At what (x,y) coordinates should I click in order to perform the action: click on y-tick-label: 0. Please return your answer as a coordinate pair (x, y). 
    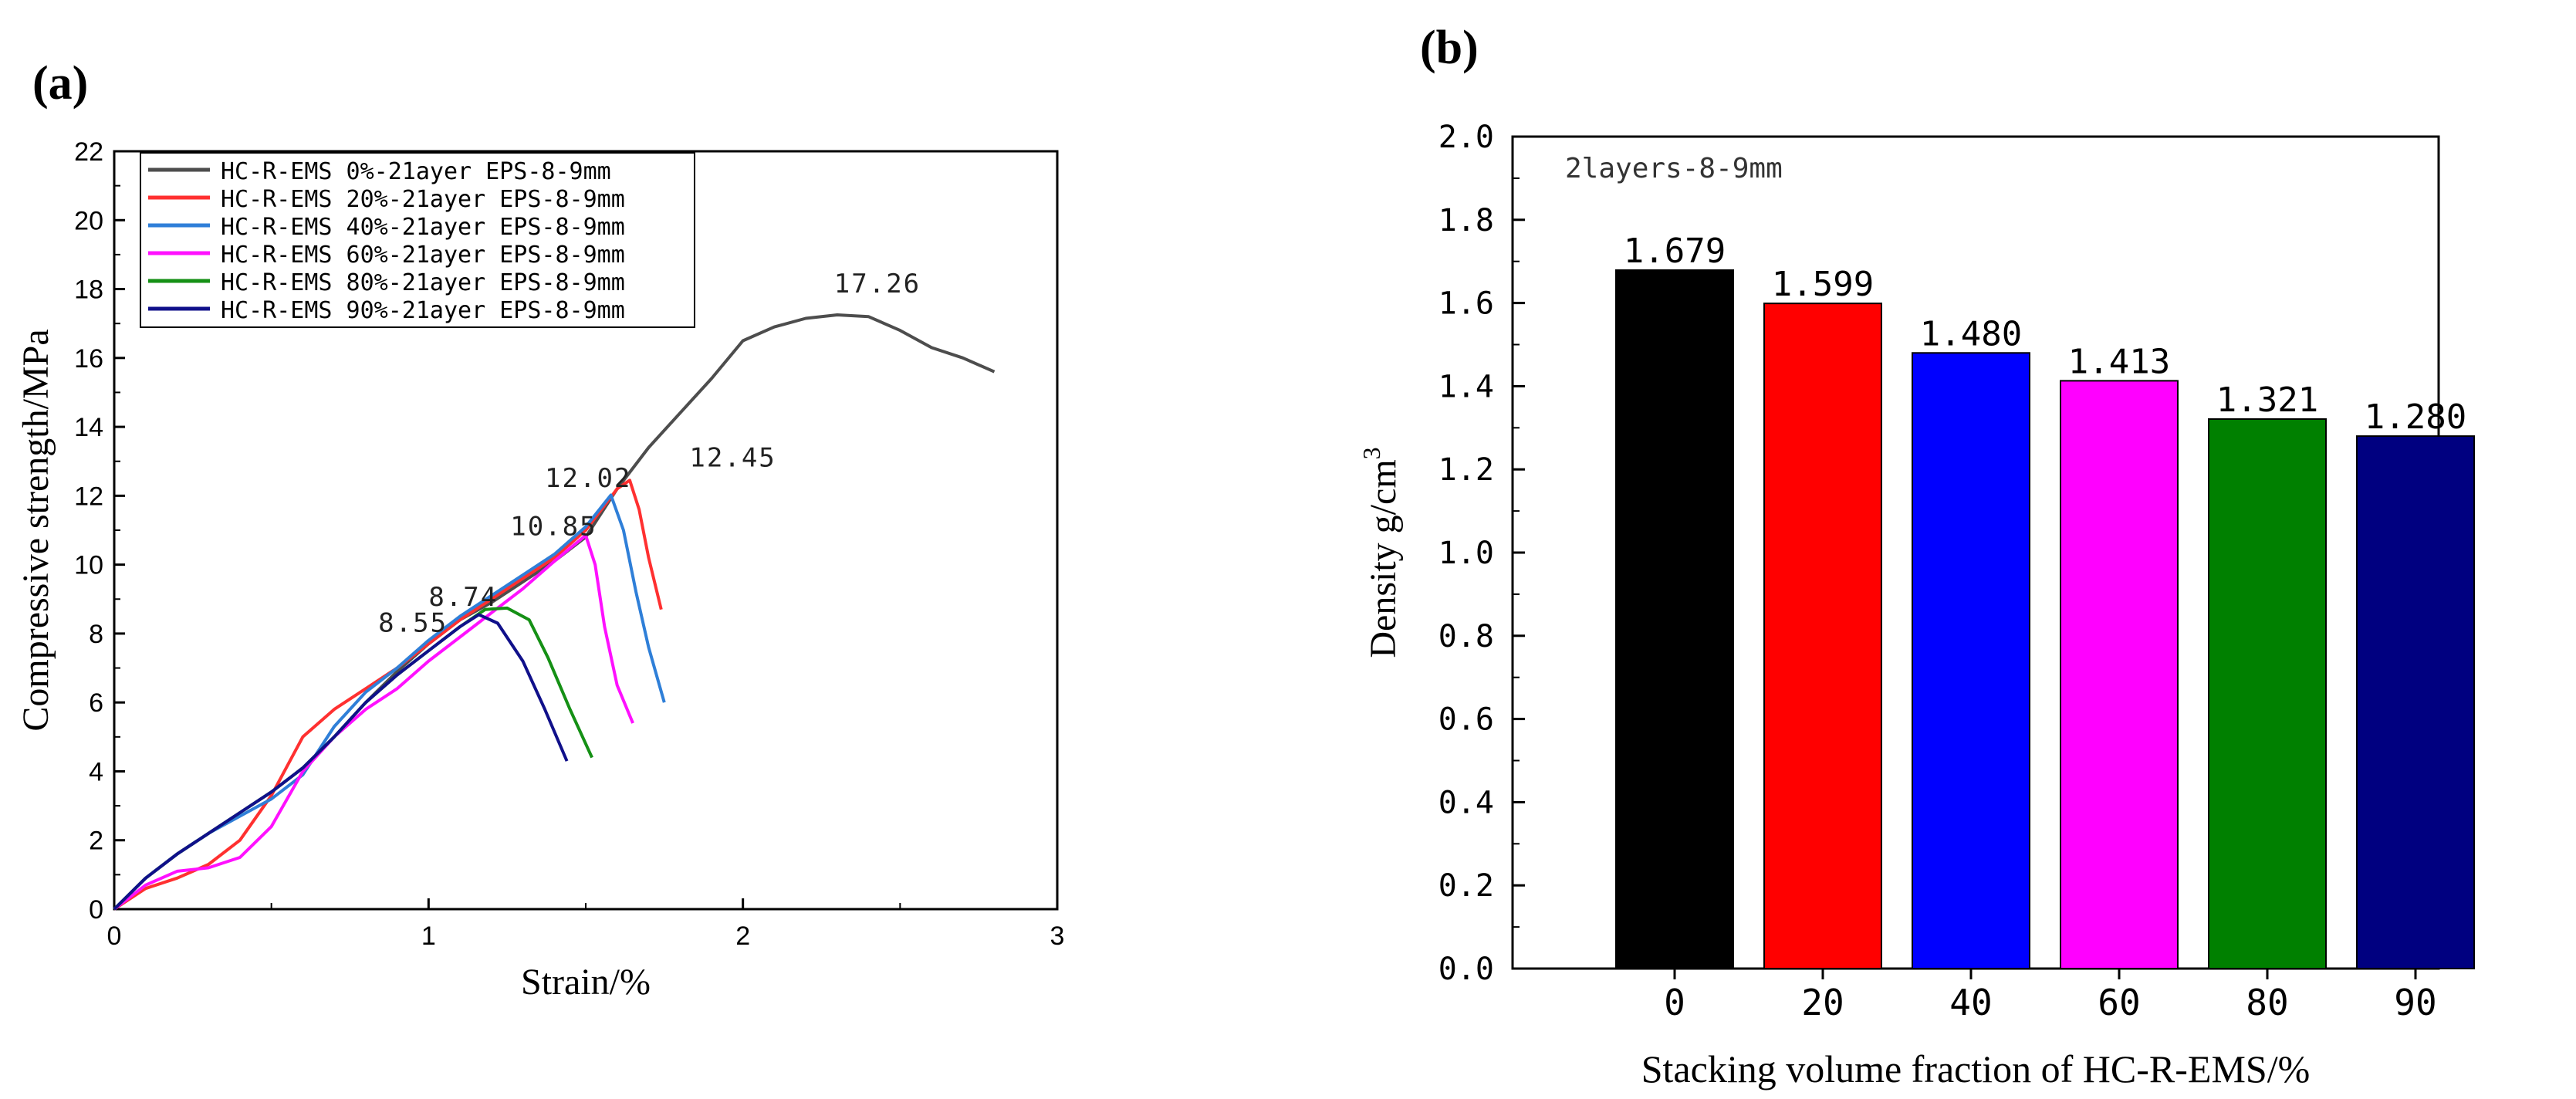
    Looking at the image, I should click on (96, 910).